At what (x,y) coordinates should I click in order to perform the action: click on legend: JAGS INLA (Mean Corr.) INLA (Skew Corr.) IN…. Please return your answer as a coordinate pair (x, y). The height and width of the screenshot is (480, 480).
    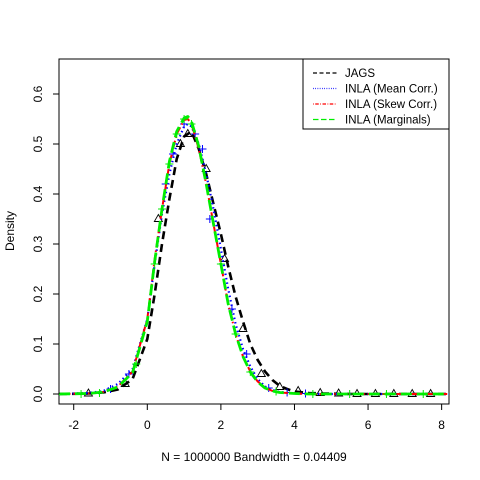
    Looking at the image, I should click on (376, 94).